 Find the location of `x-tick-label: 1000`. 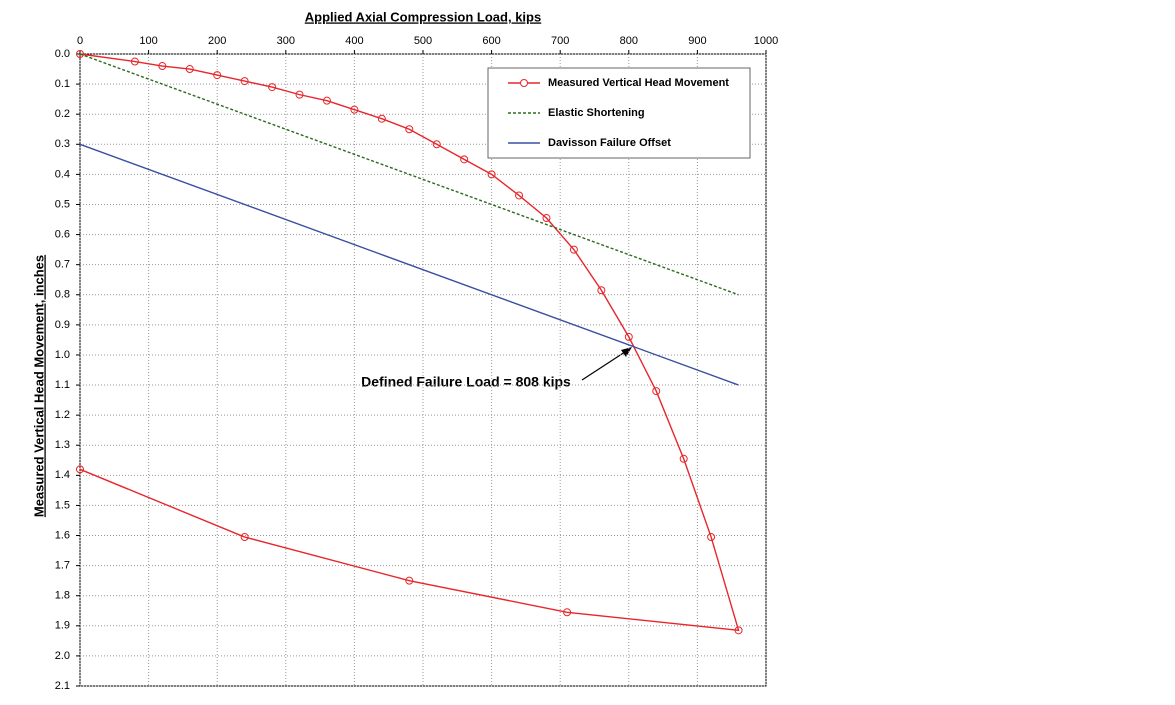

x-tick-label: 1000 is located at coordinates (766, 41).